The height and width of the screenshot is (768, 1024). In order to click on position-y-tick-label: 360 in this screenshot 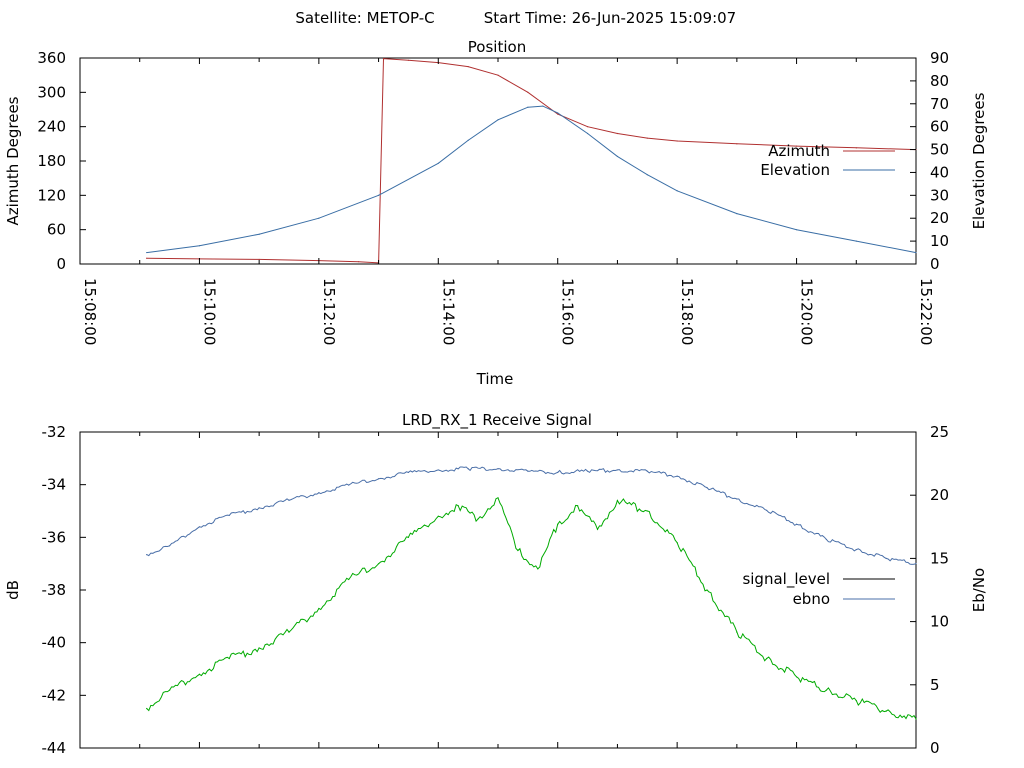, I will do `click(51, 58)`.